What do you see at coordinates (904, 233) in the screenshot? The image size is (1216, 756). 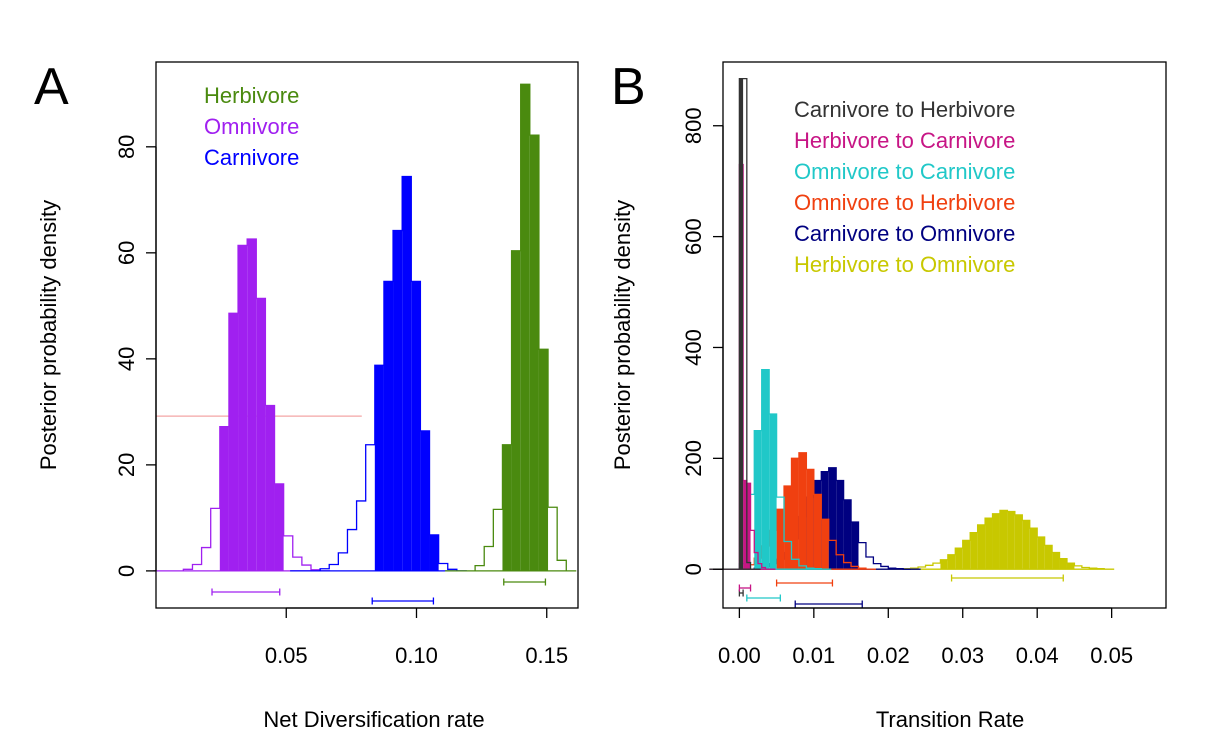 I see `legend-entry: Carnivore to Omnivore` at bounding box center [904, 233].